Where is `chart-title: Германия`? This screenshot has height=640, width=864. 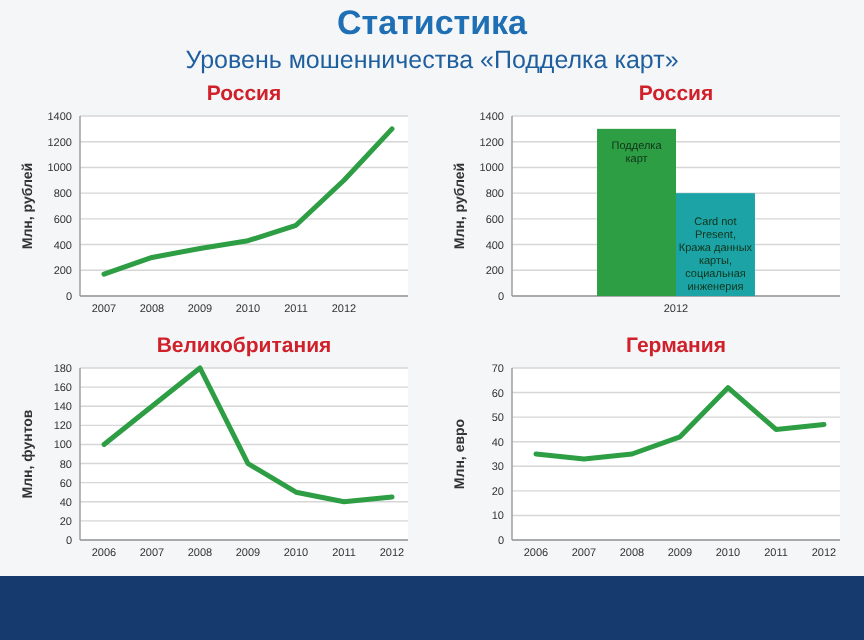
chart-title: Германия is located at coordinates (676, 346).